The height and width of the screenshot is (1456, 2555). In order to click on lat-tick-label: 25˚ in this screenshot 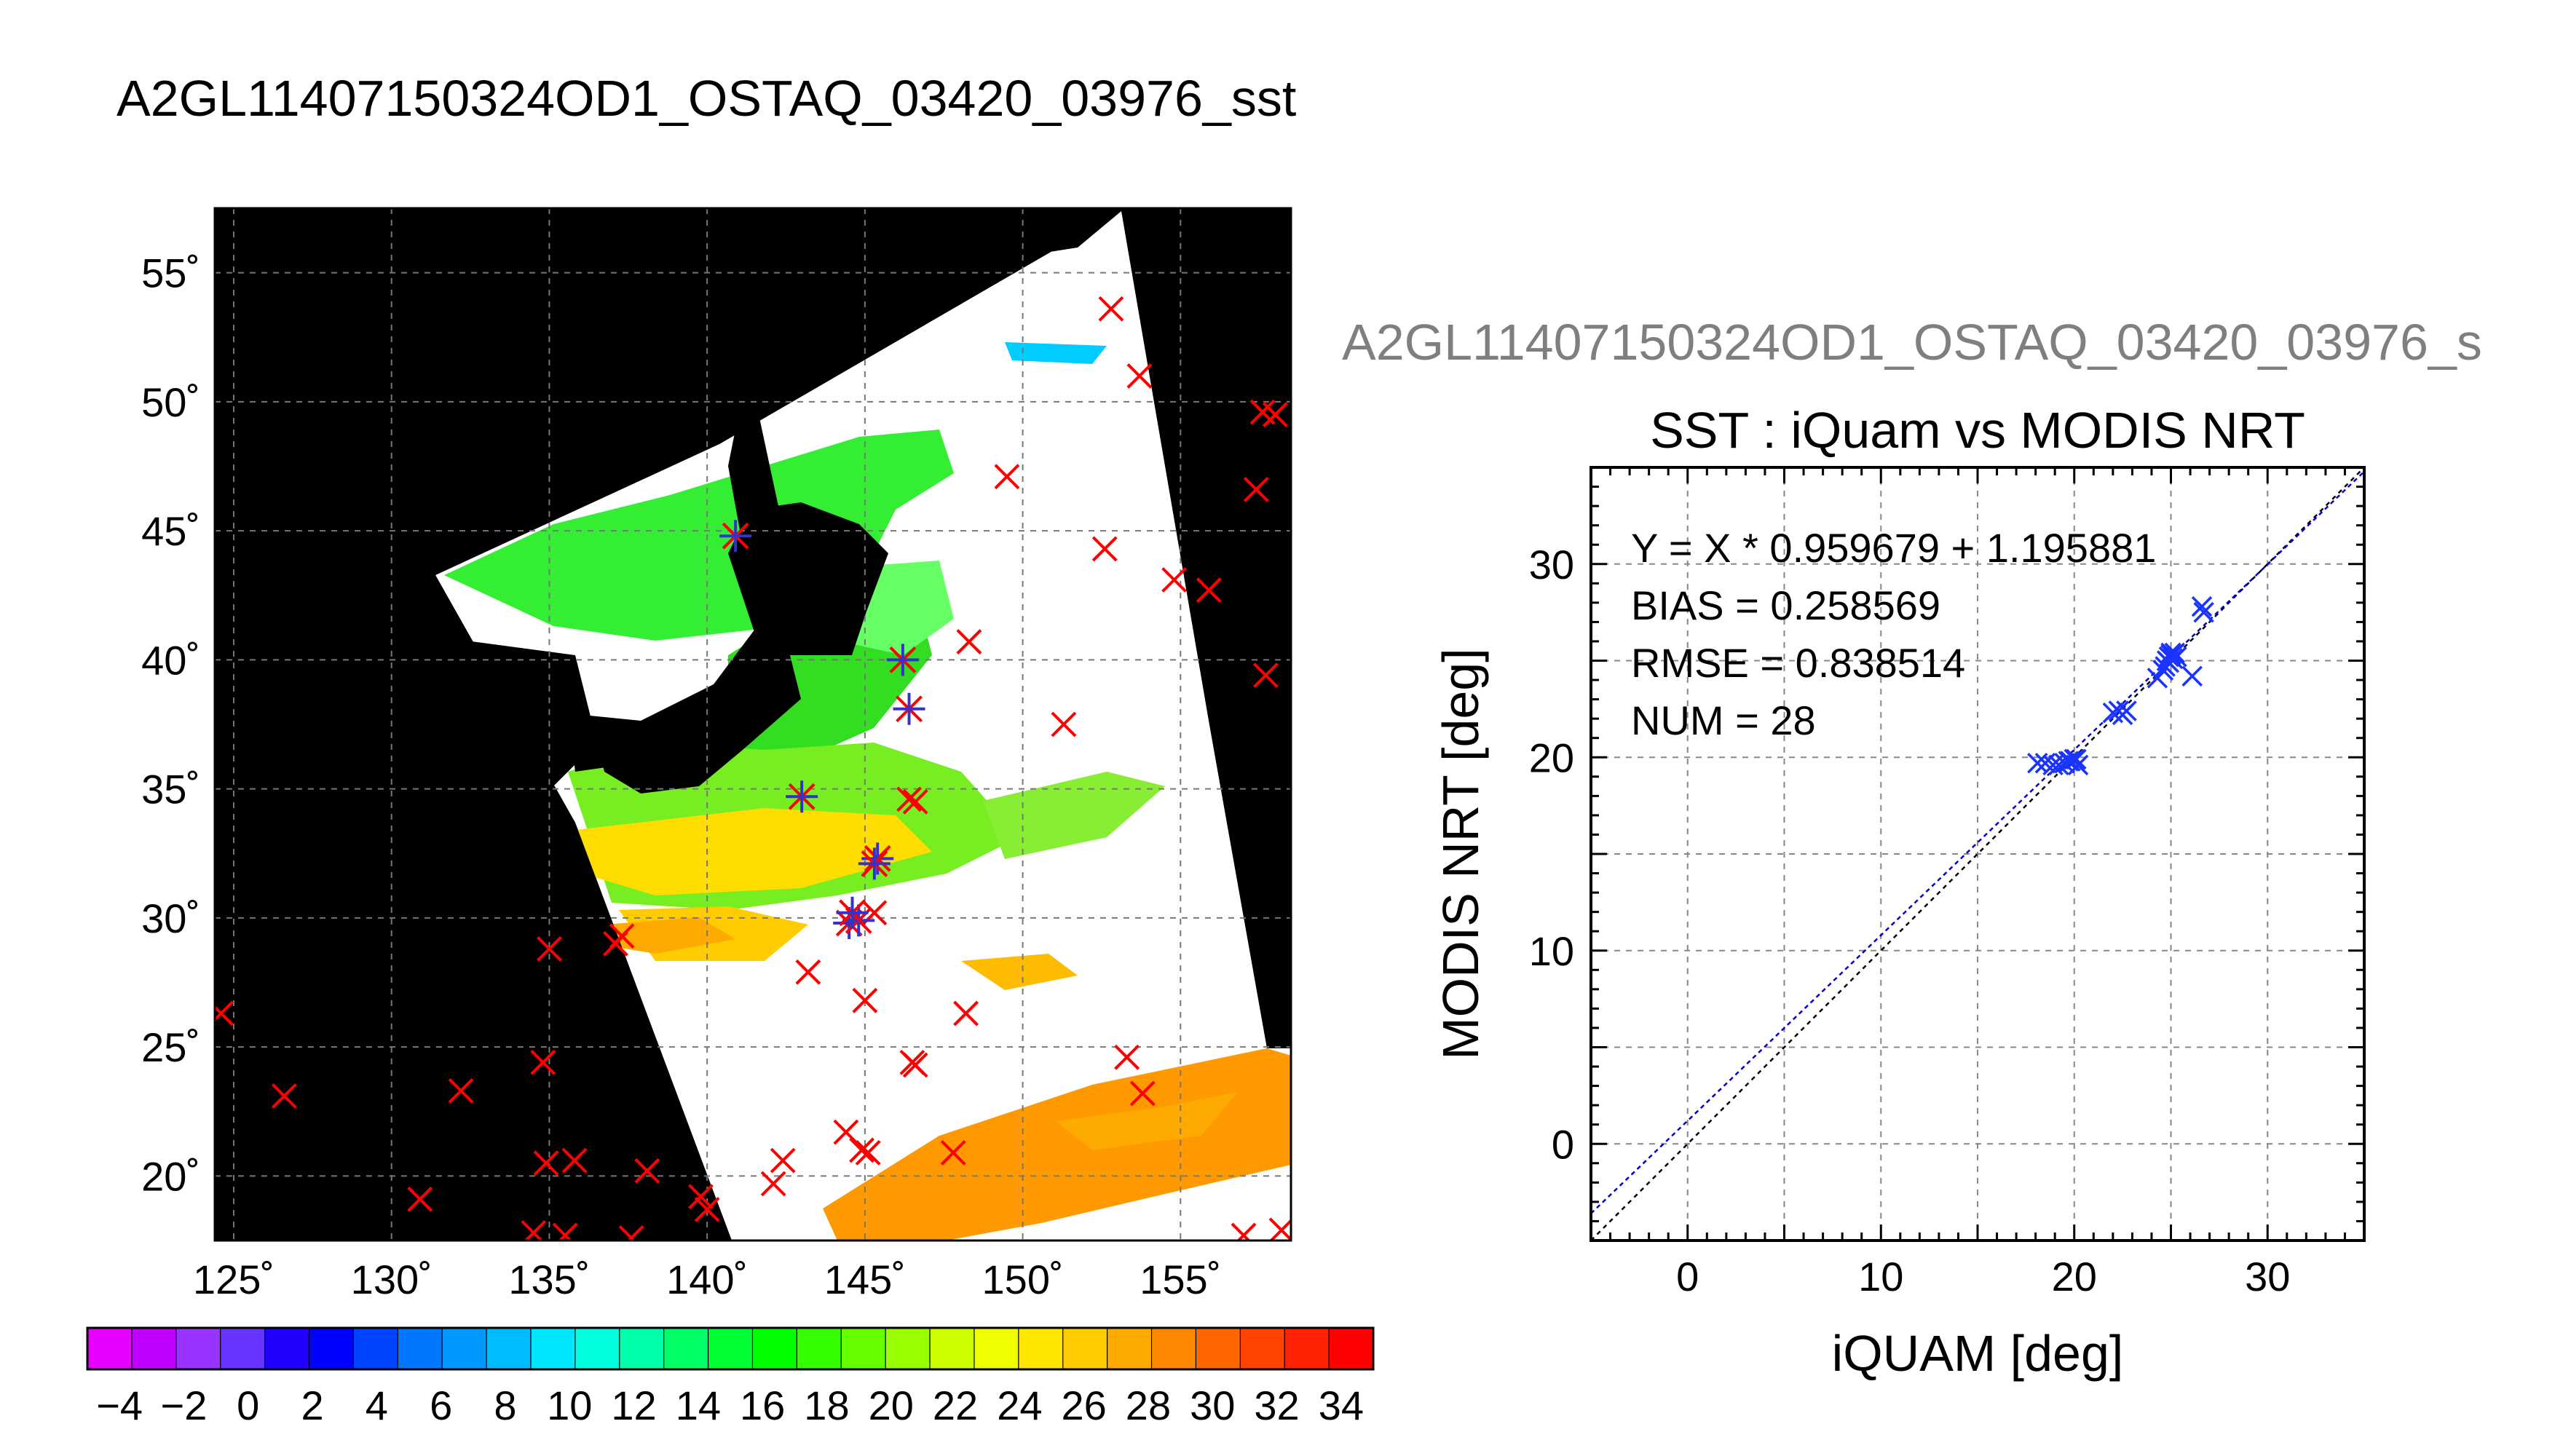, I will do `click(170, 1047)`.